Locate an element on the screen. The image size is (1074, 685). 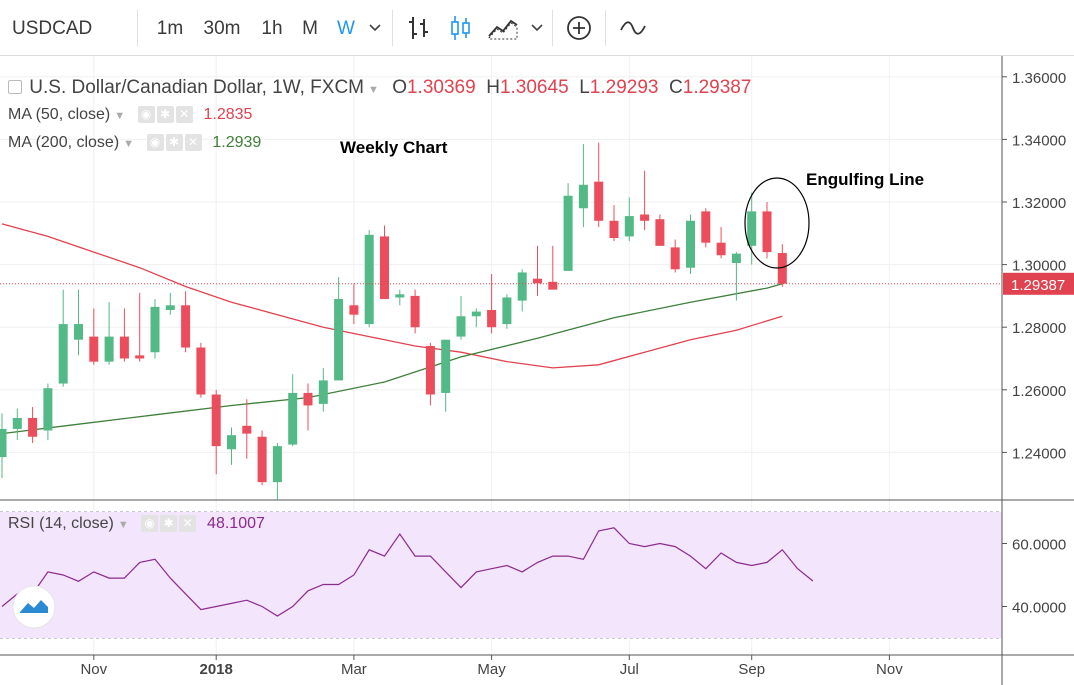
collapse-icon is located at coordinates (15, 87).